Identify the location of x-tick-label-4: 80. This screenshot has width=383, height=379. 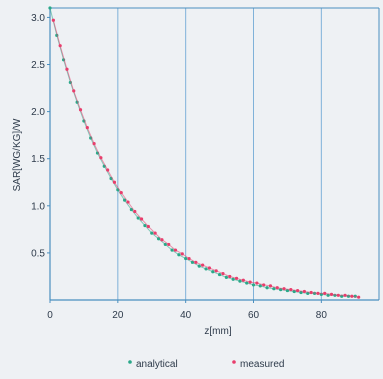
(322, 315).